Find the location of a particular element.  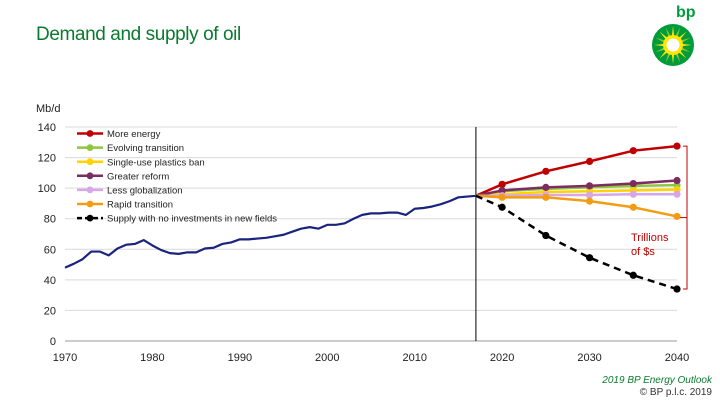

series-line-historical-demand is located at coordinates (270, 231).